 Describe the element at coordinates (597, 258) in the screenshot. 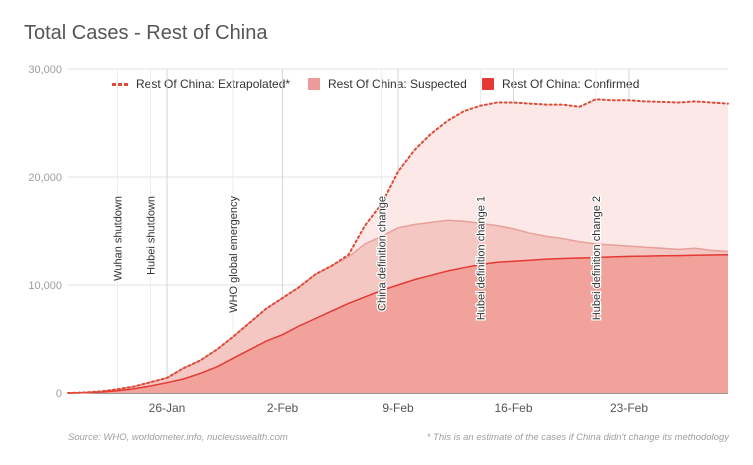

I see `annotation-label: Hubei definition change 2` at that location.